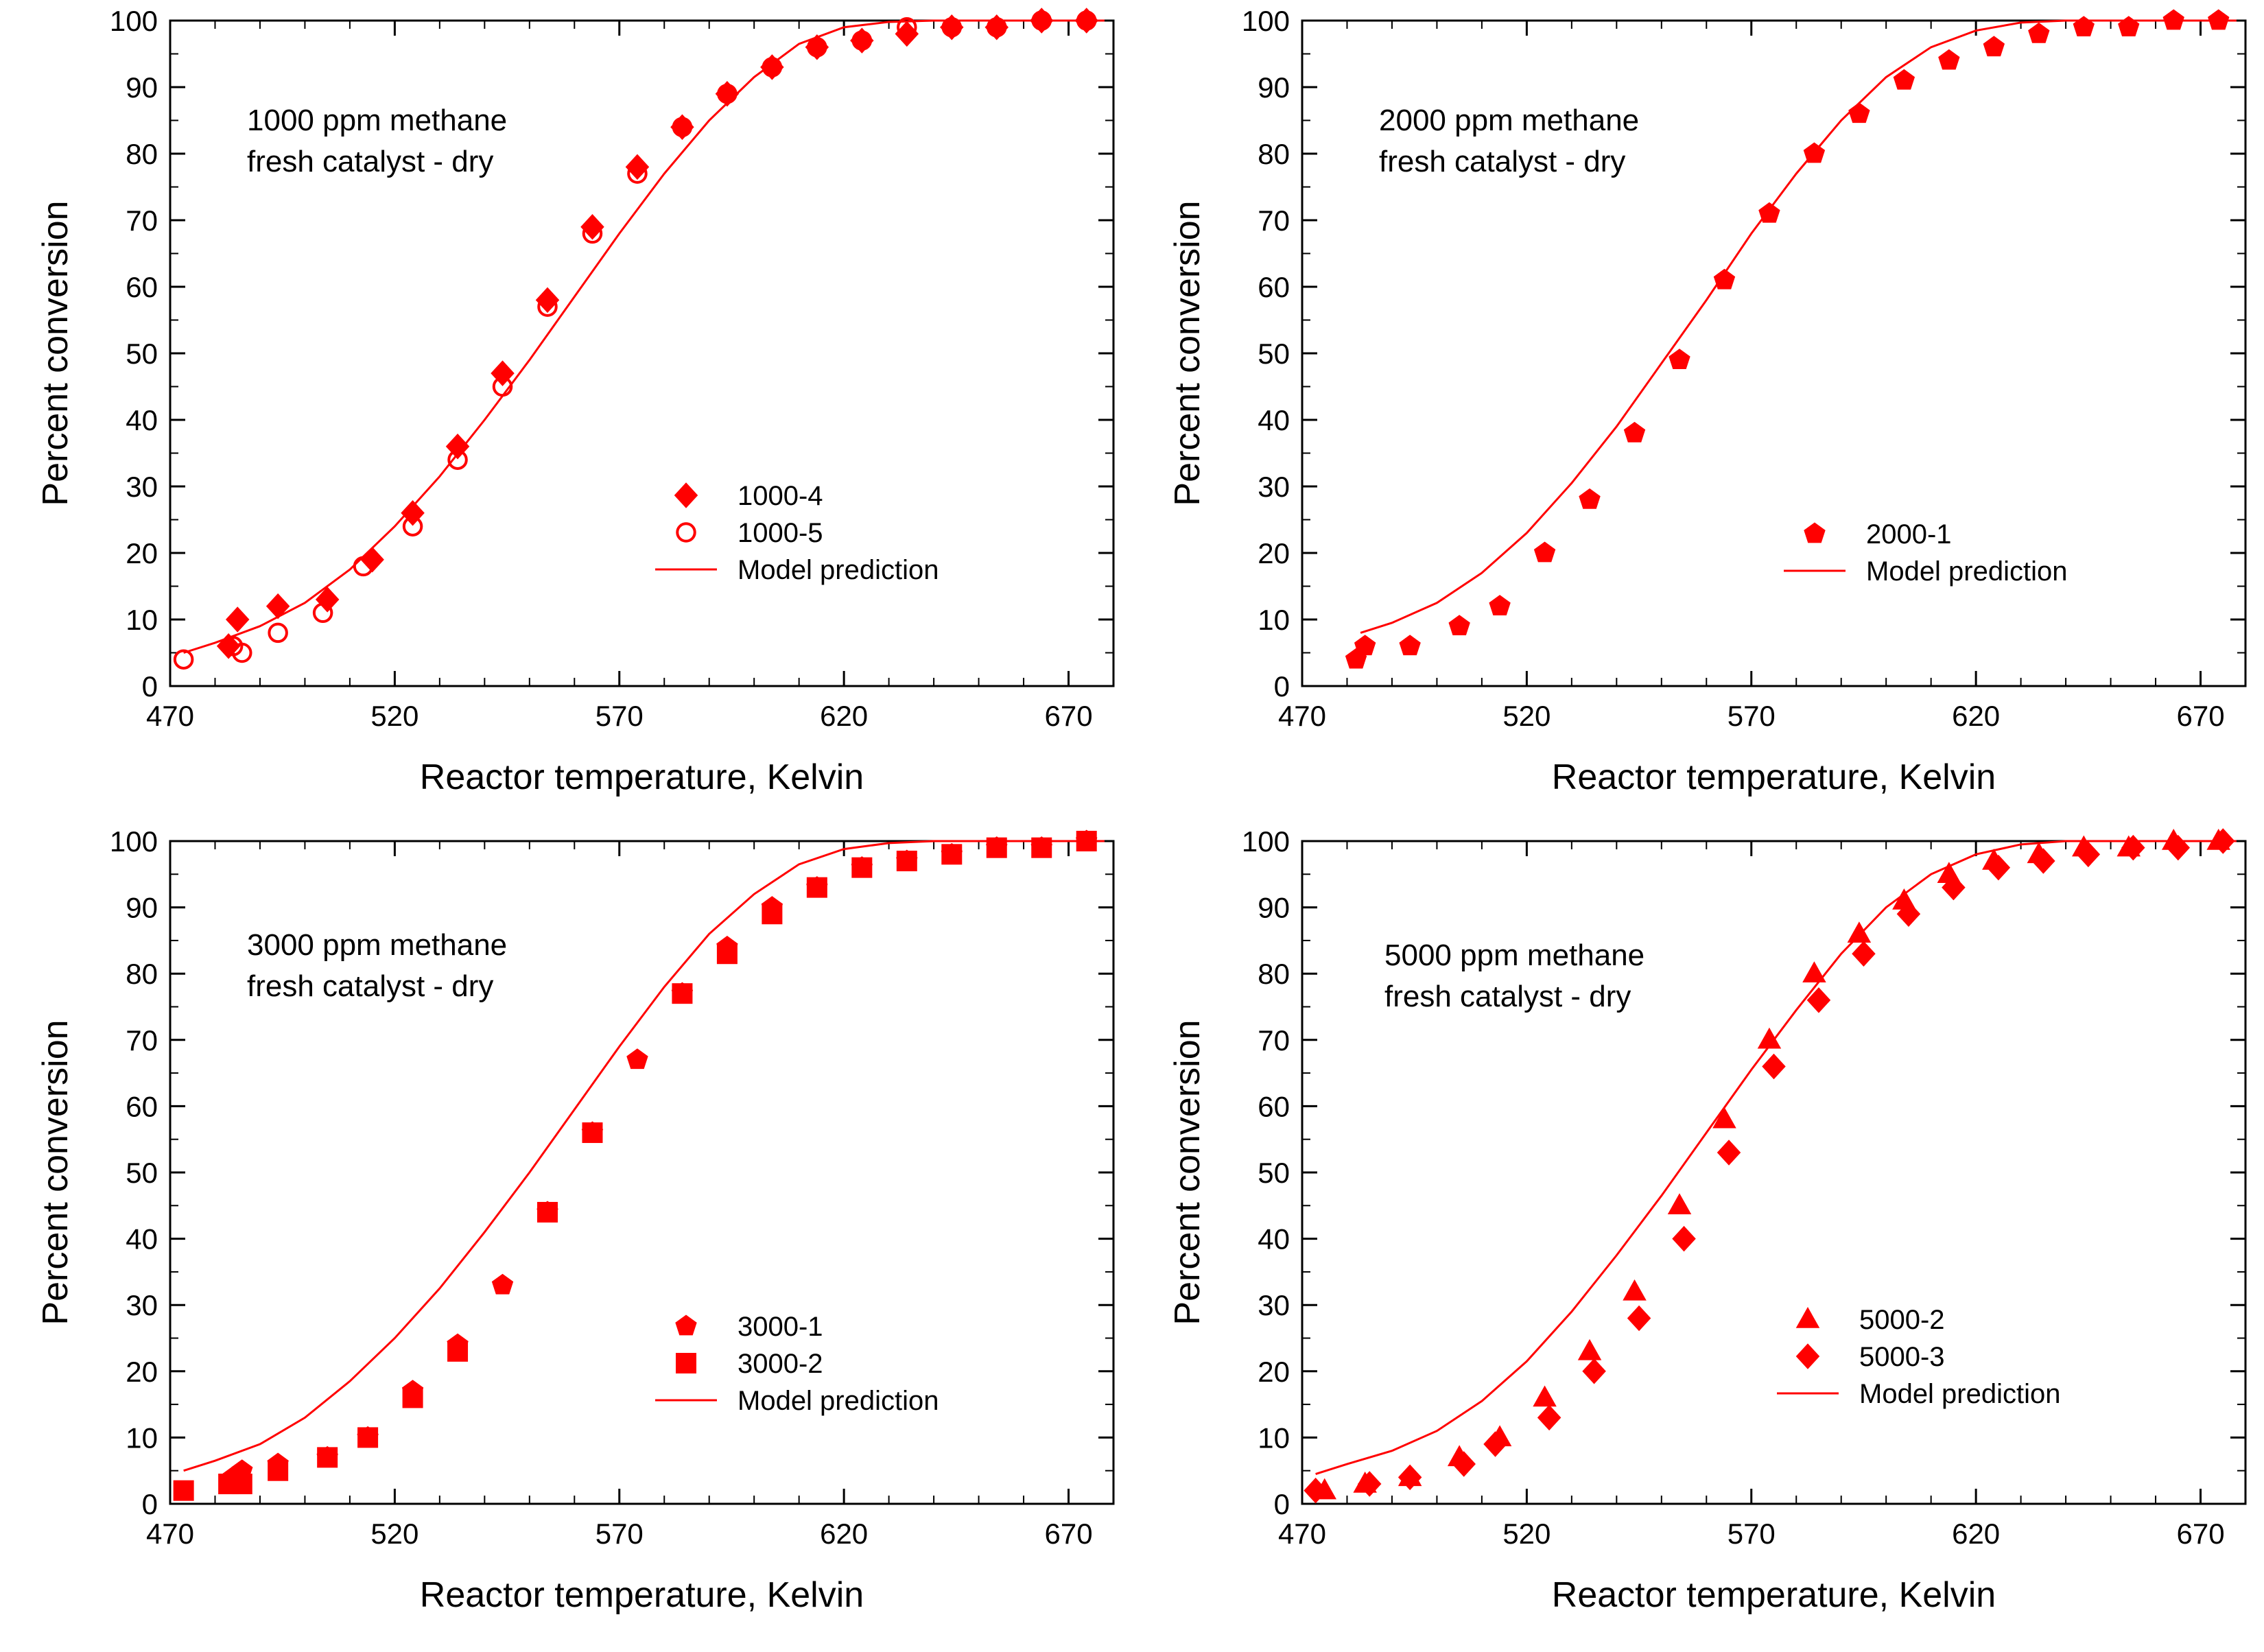  What do you see at coordinates (1274, 1305) in the screenshot?
I see `y-tick-label: 30` at bounding box center [1274, 1305].